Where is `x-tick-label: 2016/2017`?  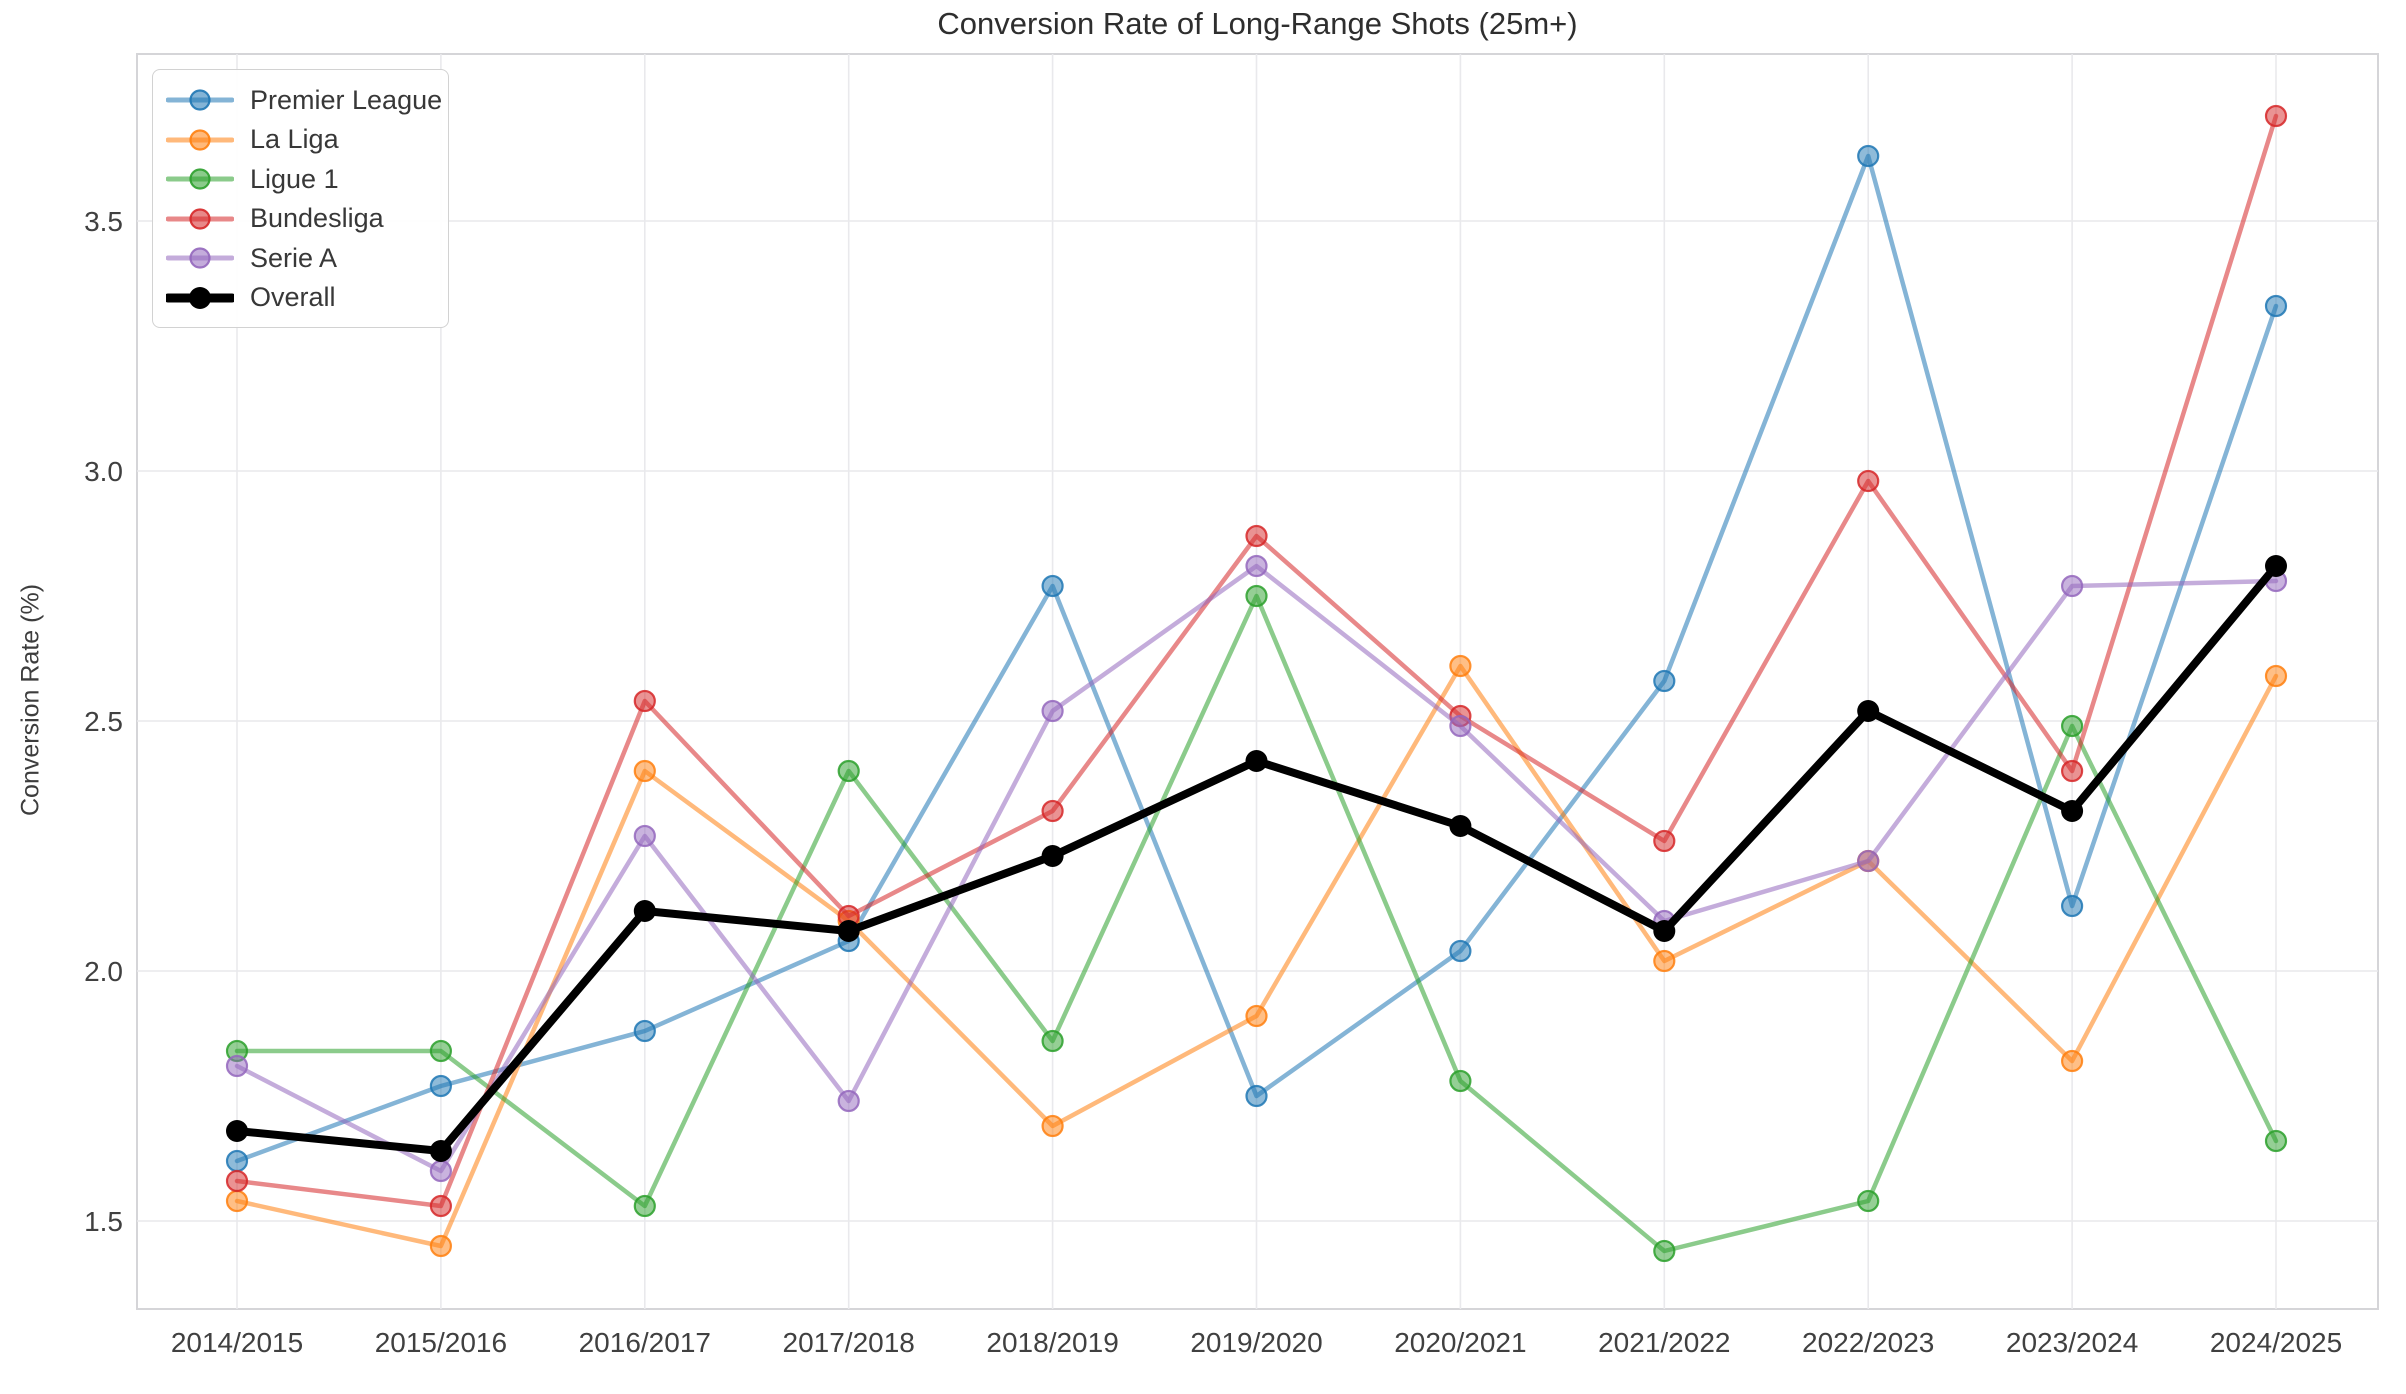 x-tick-label: 2016/2017 is located at coordinates (645, 1342).